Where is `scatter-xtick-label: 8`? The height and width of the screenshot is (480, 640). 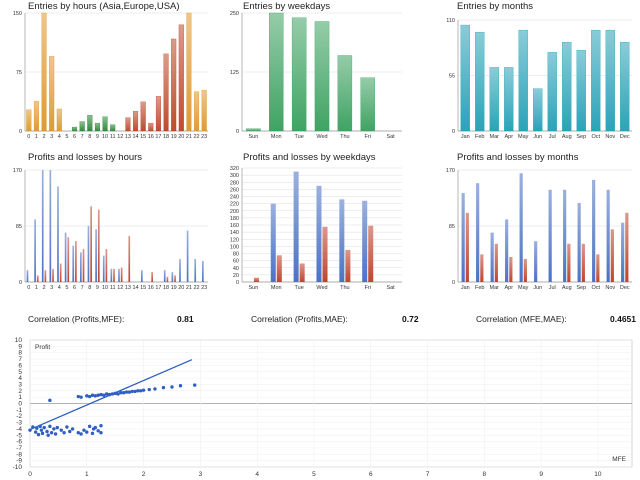
scatter-xtick-label: 8 is located at coordinates (485, 474).